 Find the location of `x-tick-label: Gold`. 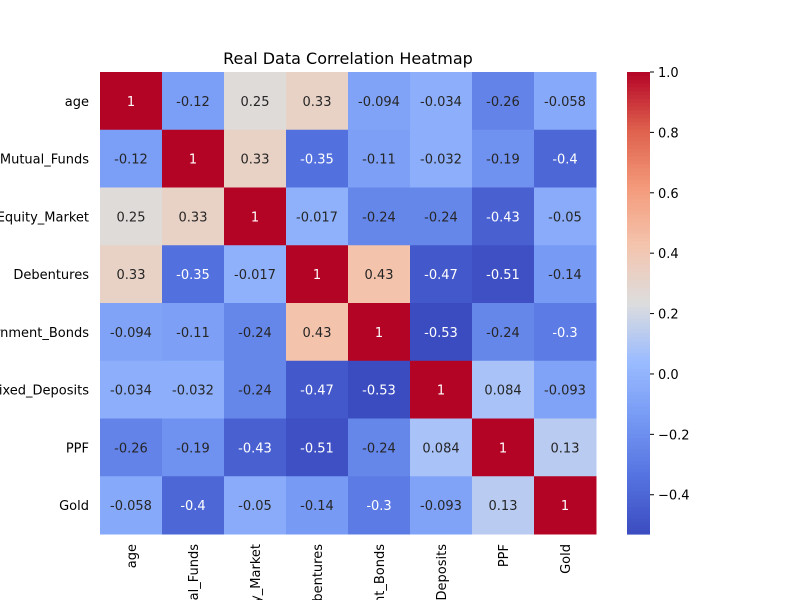

x-tick-label: Gold is located at coordinates (566, 559).